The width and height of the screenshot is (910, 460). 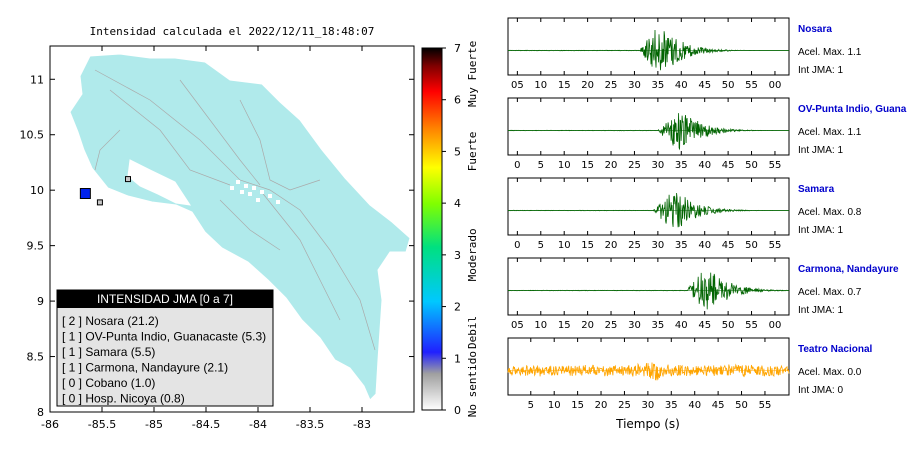 I want to click on waveform-station-title: Teatro Nacional, so click(x=835, y=349).